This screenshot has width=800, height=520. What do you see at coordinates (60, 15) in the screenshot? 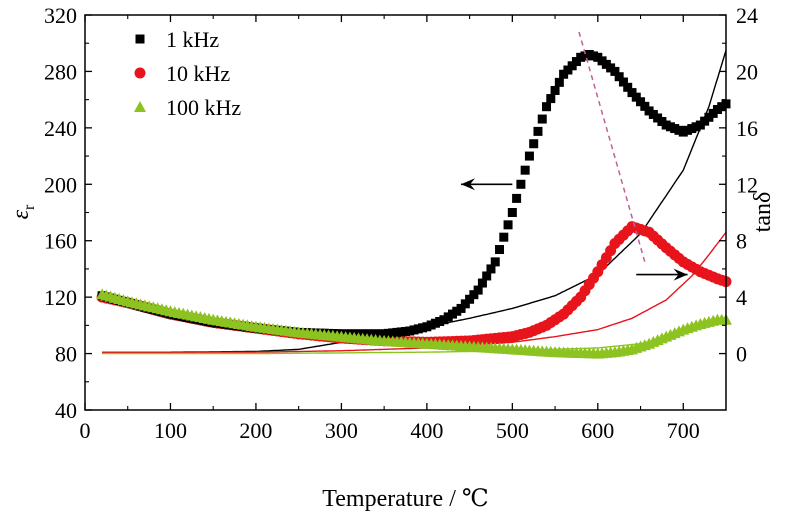
I see `y-left-tick-label: 320` at bounding box center [60, 15].